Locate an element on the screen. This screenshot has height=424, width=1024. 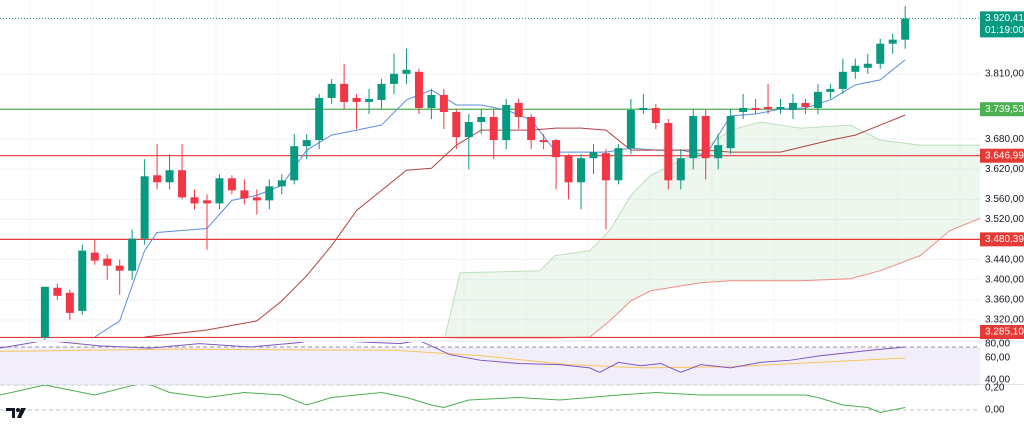
y-tick-label: 3.680,00 is located at coordinates (1004, 139).